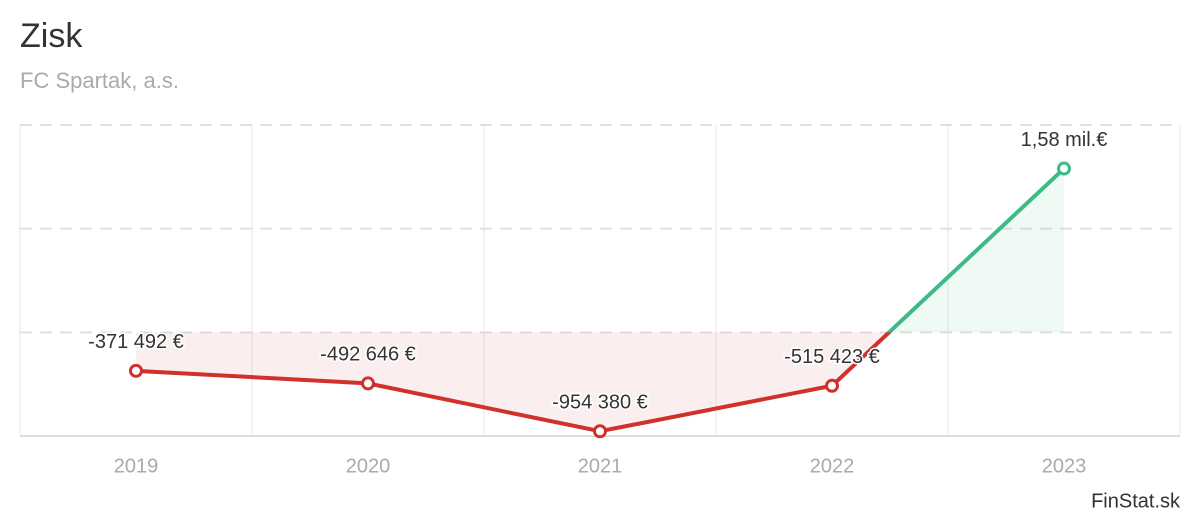 The image size is (1200, 520). I want to click on x-tick-label: 2020, so click(368, 466).